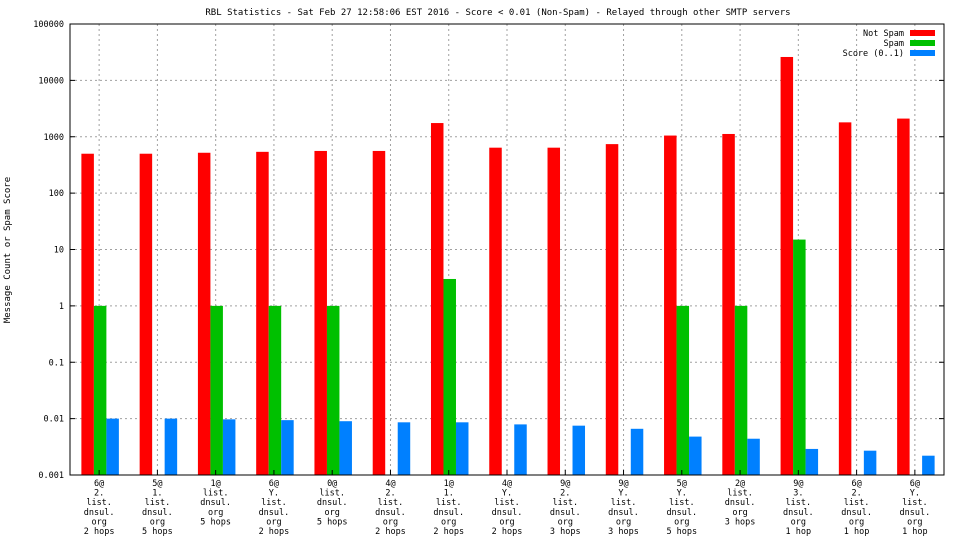  Describe the element at coordinates (157, 508) in the screenshot. I see `x-tick-label: 5@ 1. list. dnsul. org 5 hops` at that location.